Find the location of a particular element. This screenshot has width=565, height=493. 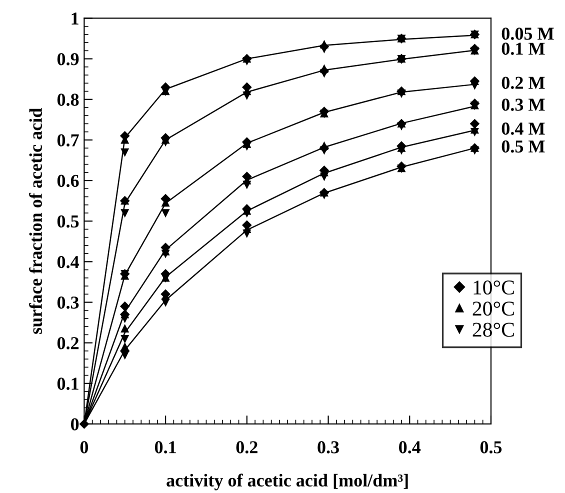

y-tick-label: 0.3 is located at coordinates (68, 302).